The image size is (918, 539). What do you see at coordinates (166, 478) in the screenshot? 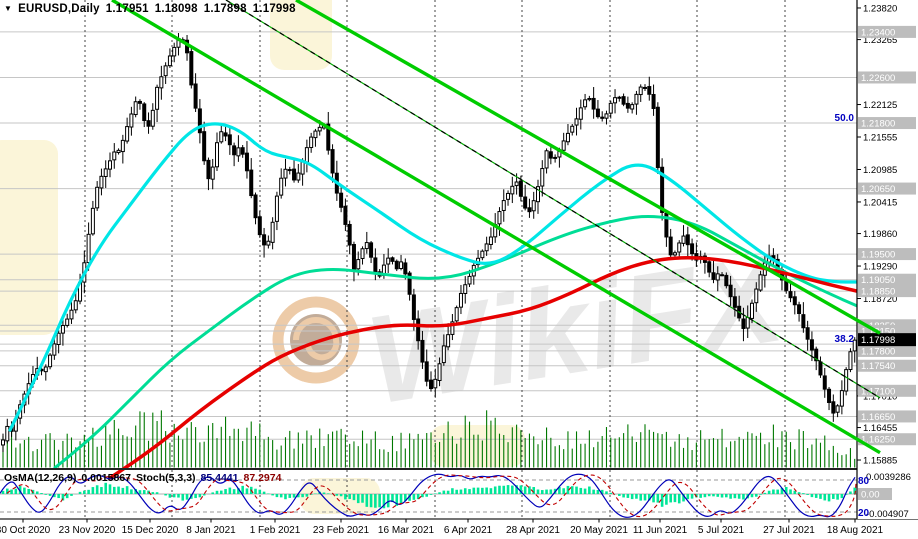
I see `stoch-label: Stoch(5,3,3)` at bounding box center [166, 478].